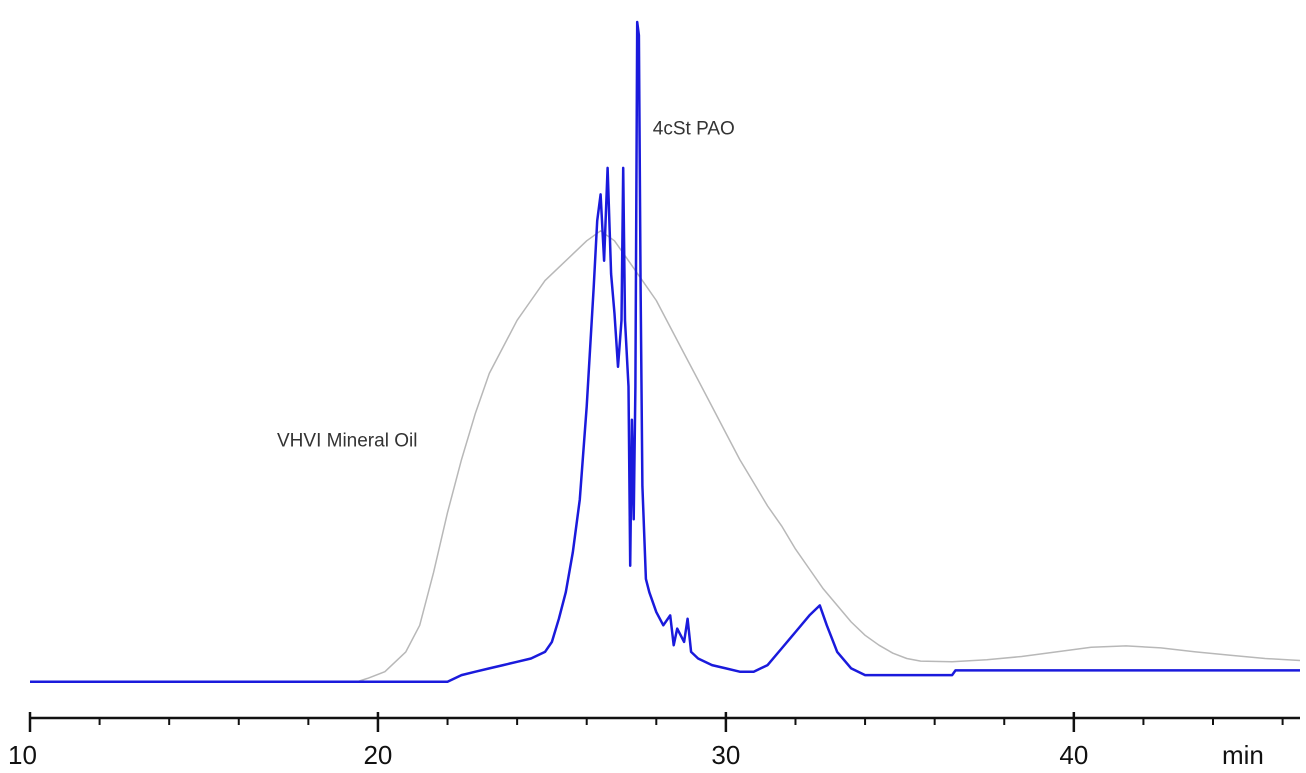  I want to click on x-tick-label: 30, so click(725, 755).